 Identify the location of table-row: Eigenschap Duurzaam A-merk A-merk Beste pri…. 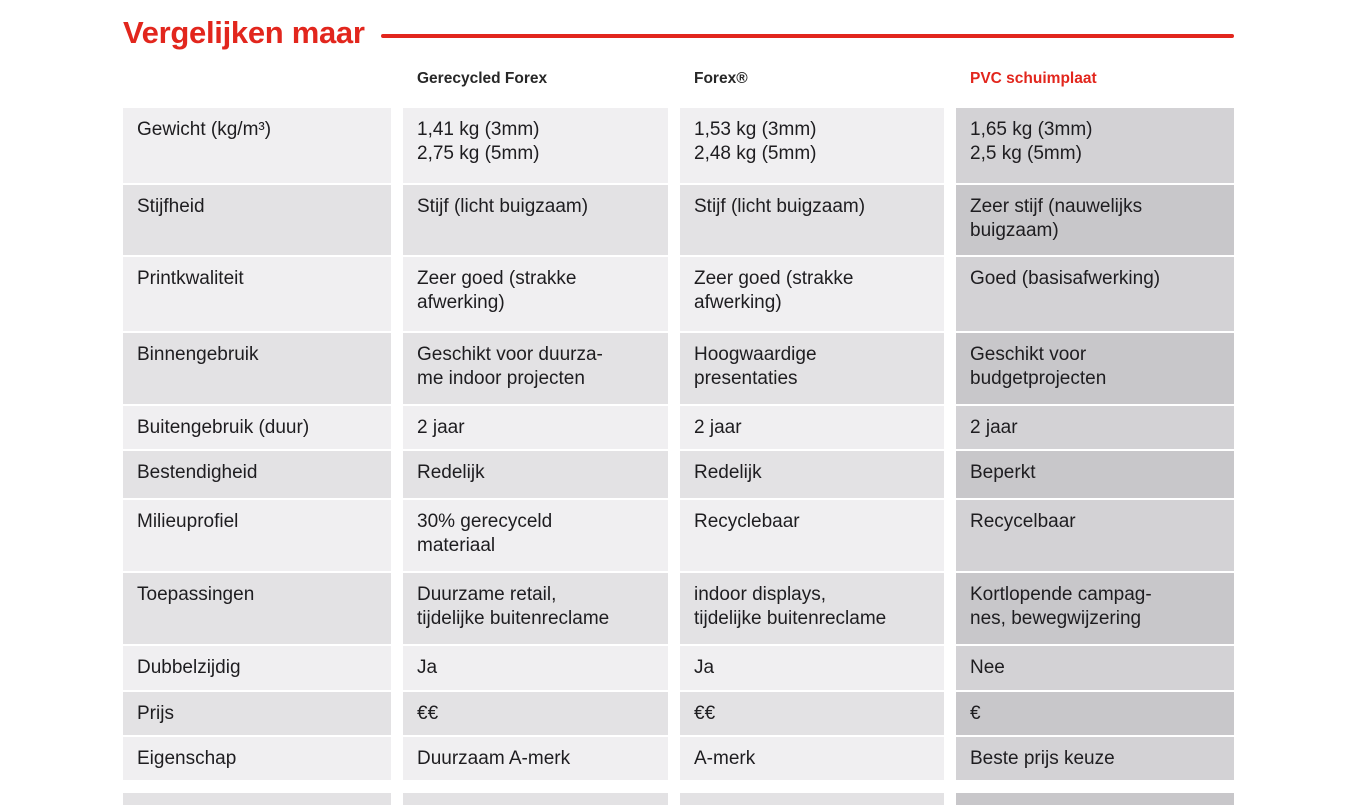
(678, 758).